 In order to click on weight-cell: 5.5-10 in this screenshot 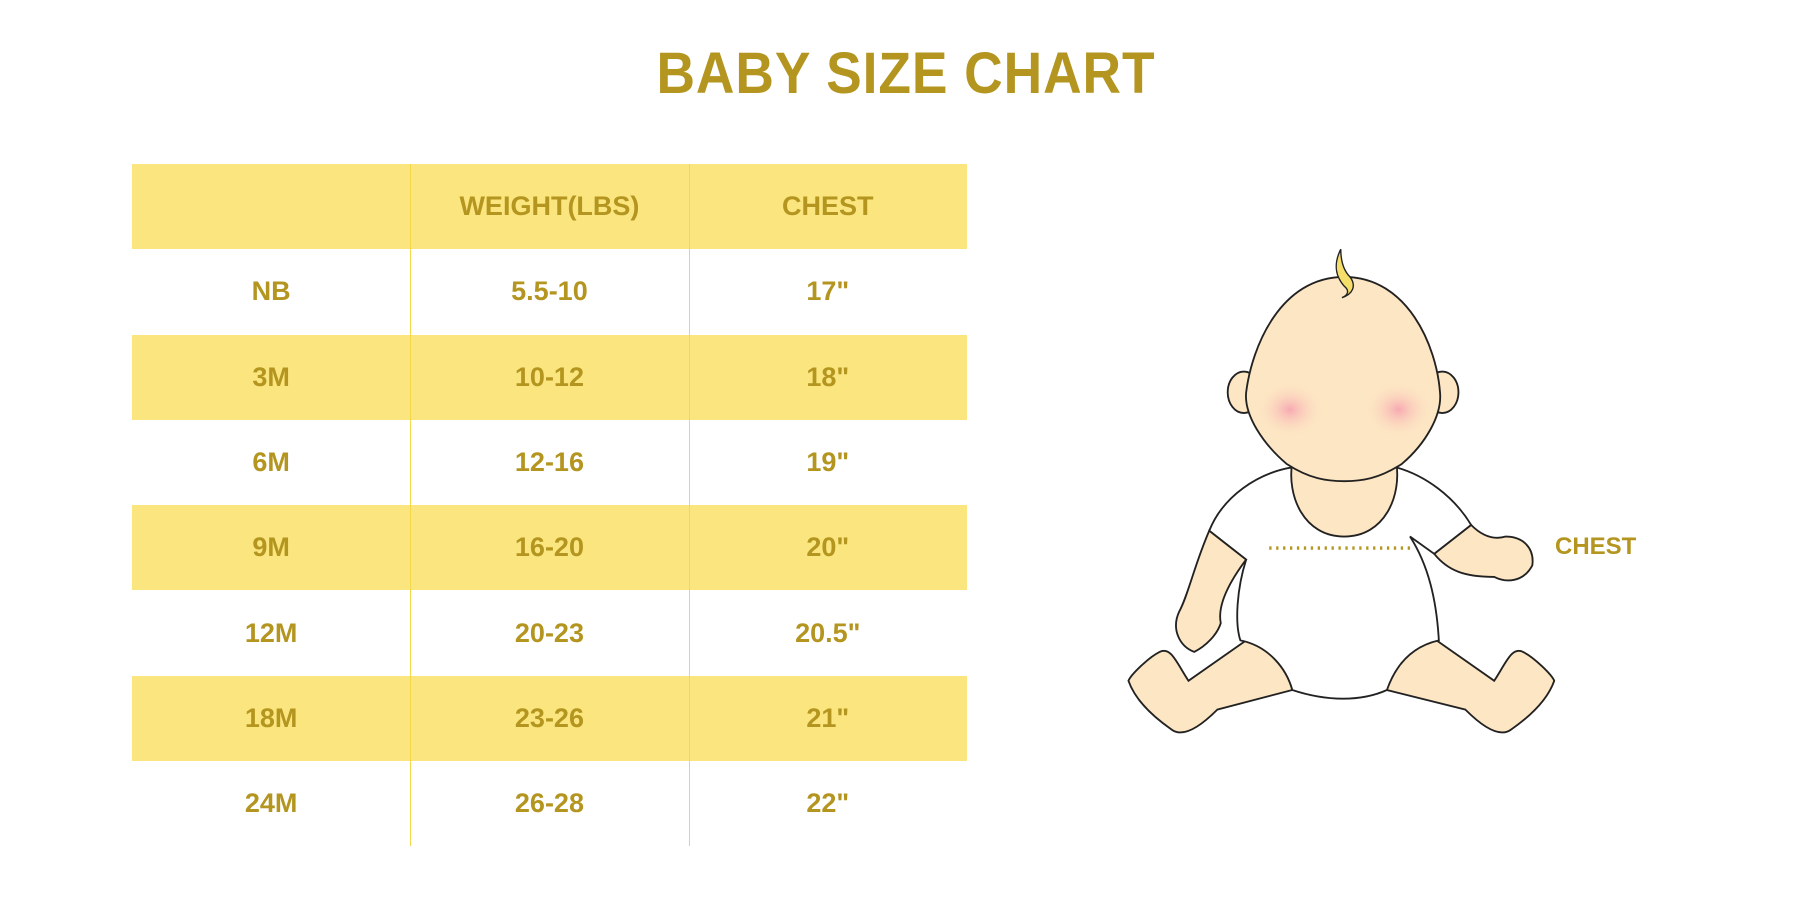, I will do `click(549, 291)`.